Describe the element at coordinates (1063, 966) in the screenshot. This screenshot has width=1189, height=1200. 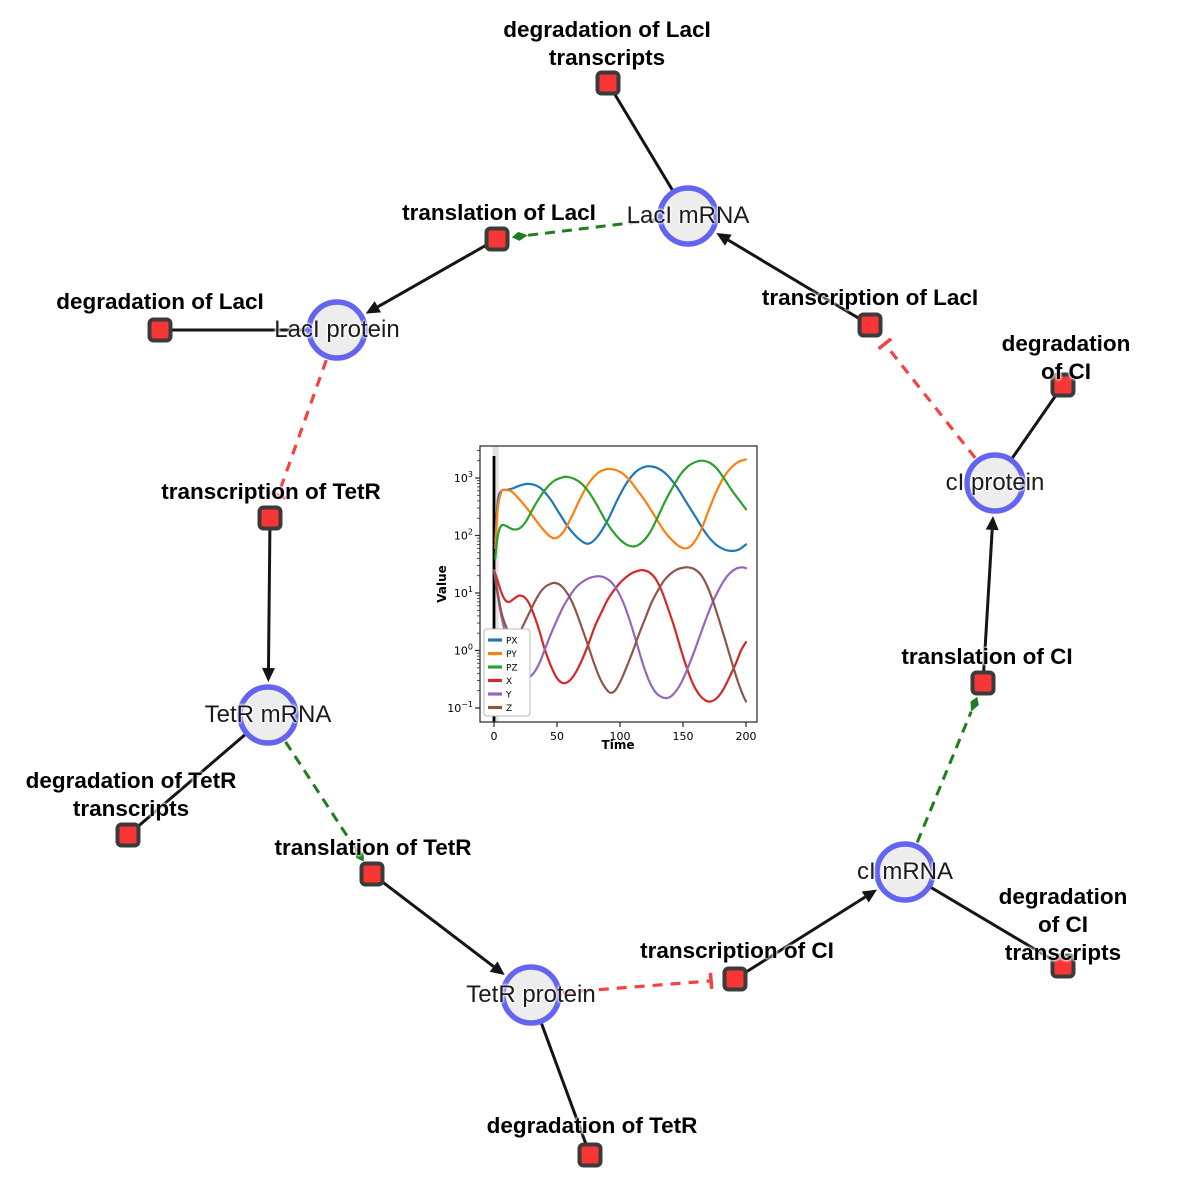
I see `reaction-node-deg-ci-transcripts` at that location.